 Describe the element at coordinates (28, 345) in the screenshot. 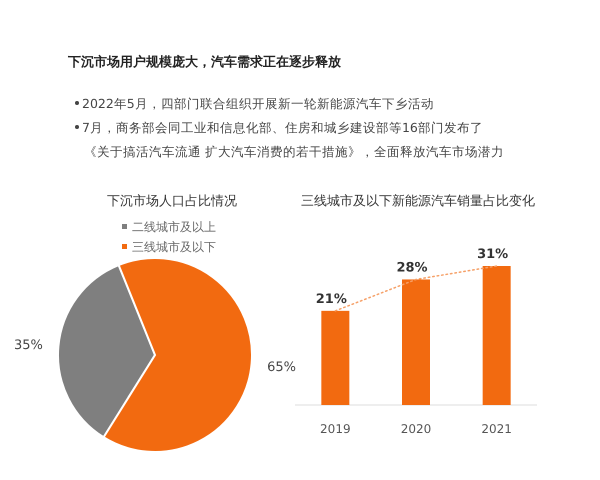

I see `data-label: 35%` at that location.